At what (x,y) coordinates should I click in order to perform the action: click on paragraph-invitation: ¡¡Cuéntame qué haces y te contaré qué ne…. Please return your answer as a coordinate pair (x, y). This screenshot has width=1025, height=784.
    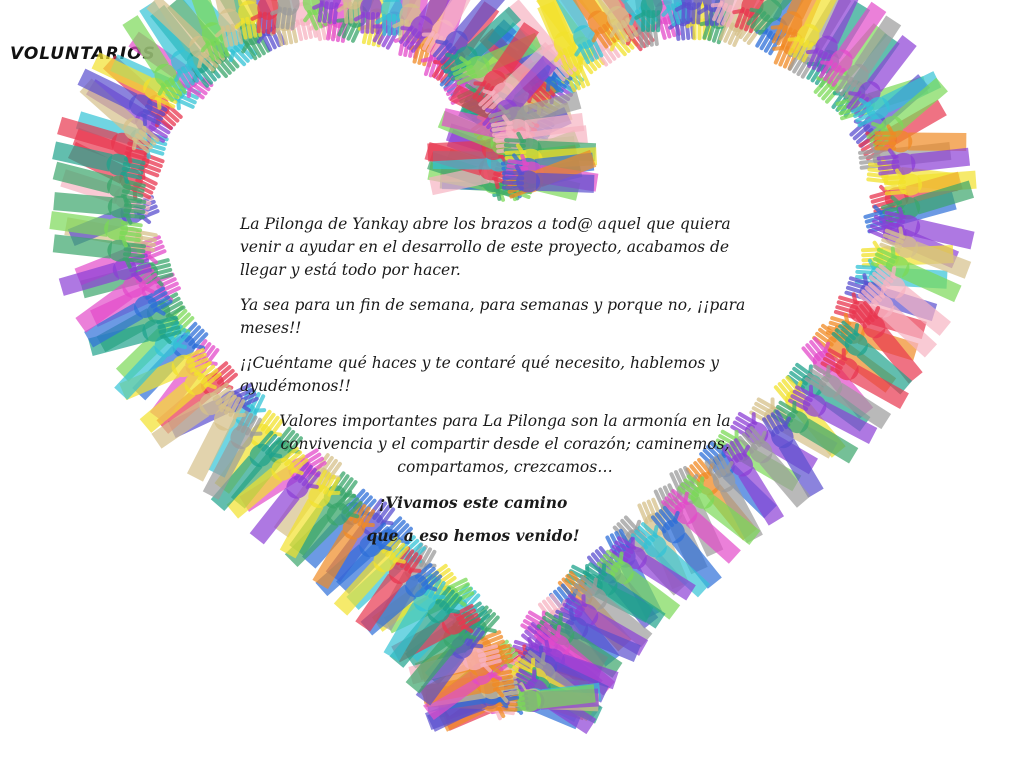
    Looking at the image, I should click on (479, 374).